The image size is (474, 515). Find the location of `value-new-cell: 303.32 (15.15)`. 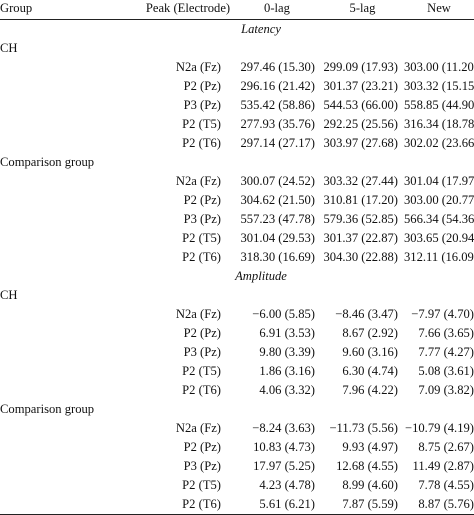

value-new-cell: 303.32 (15.15) is located at coordinates (439, 86).